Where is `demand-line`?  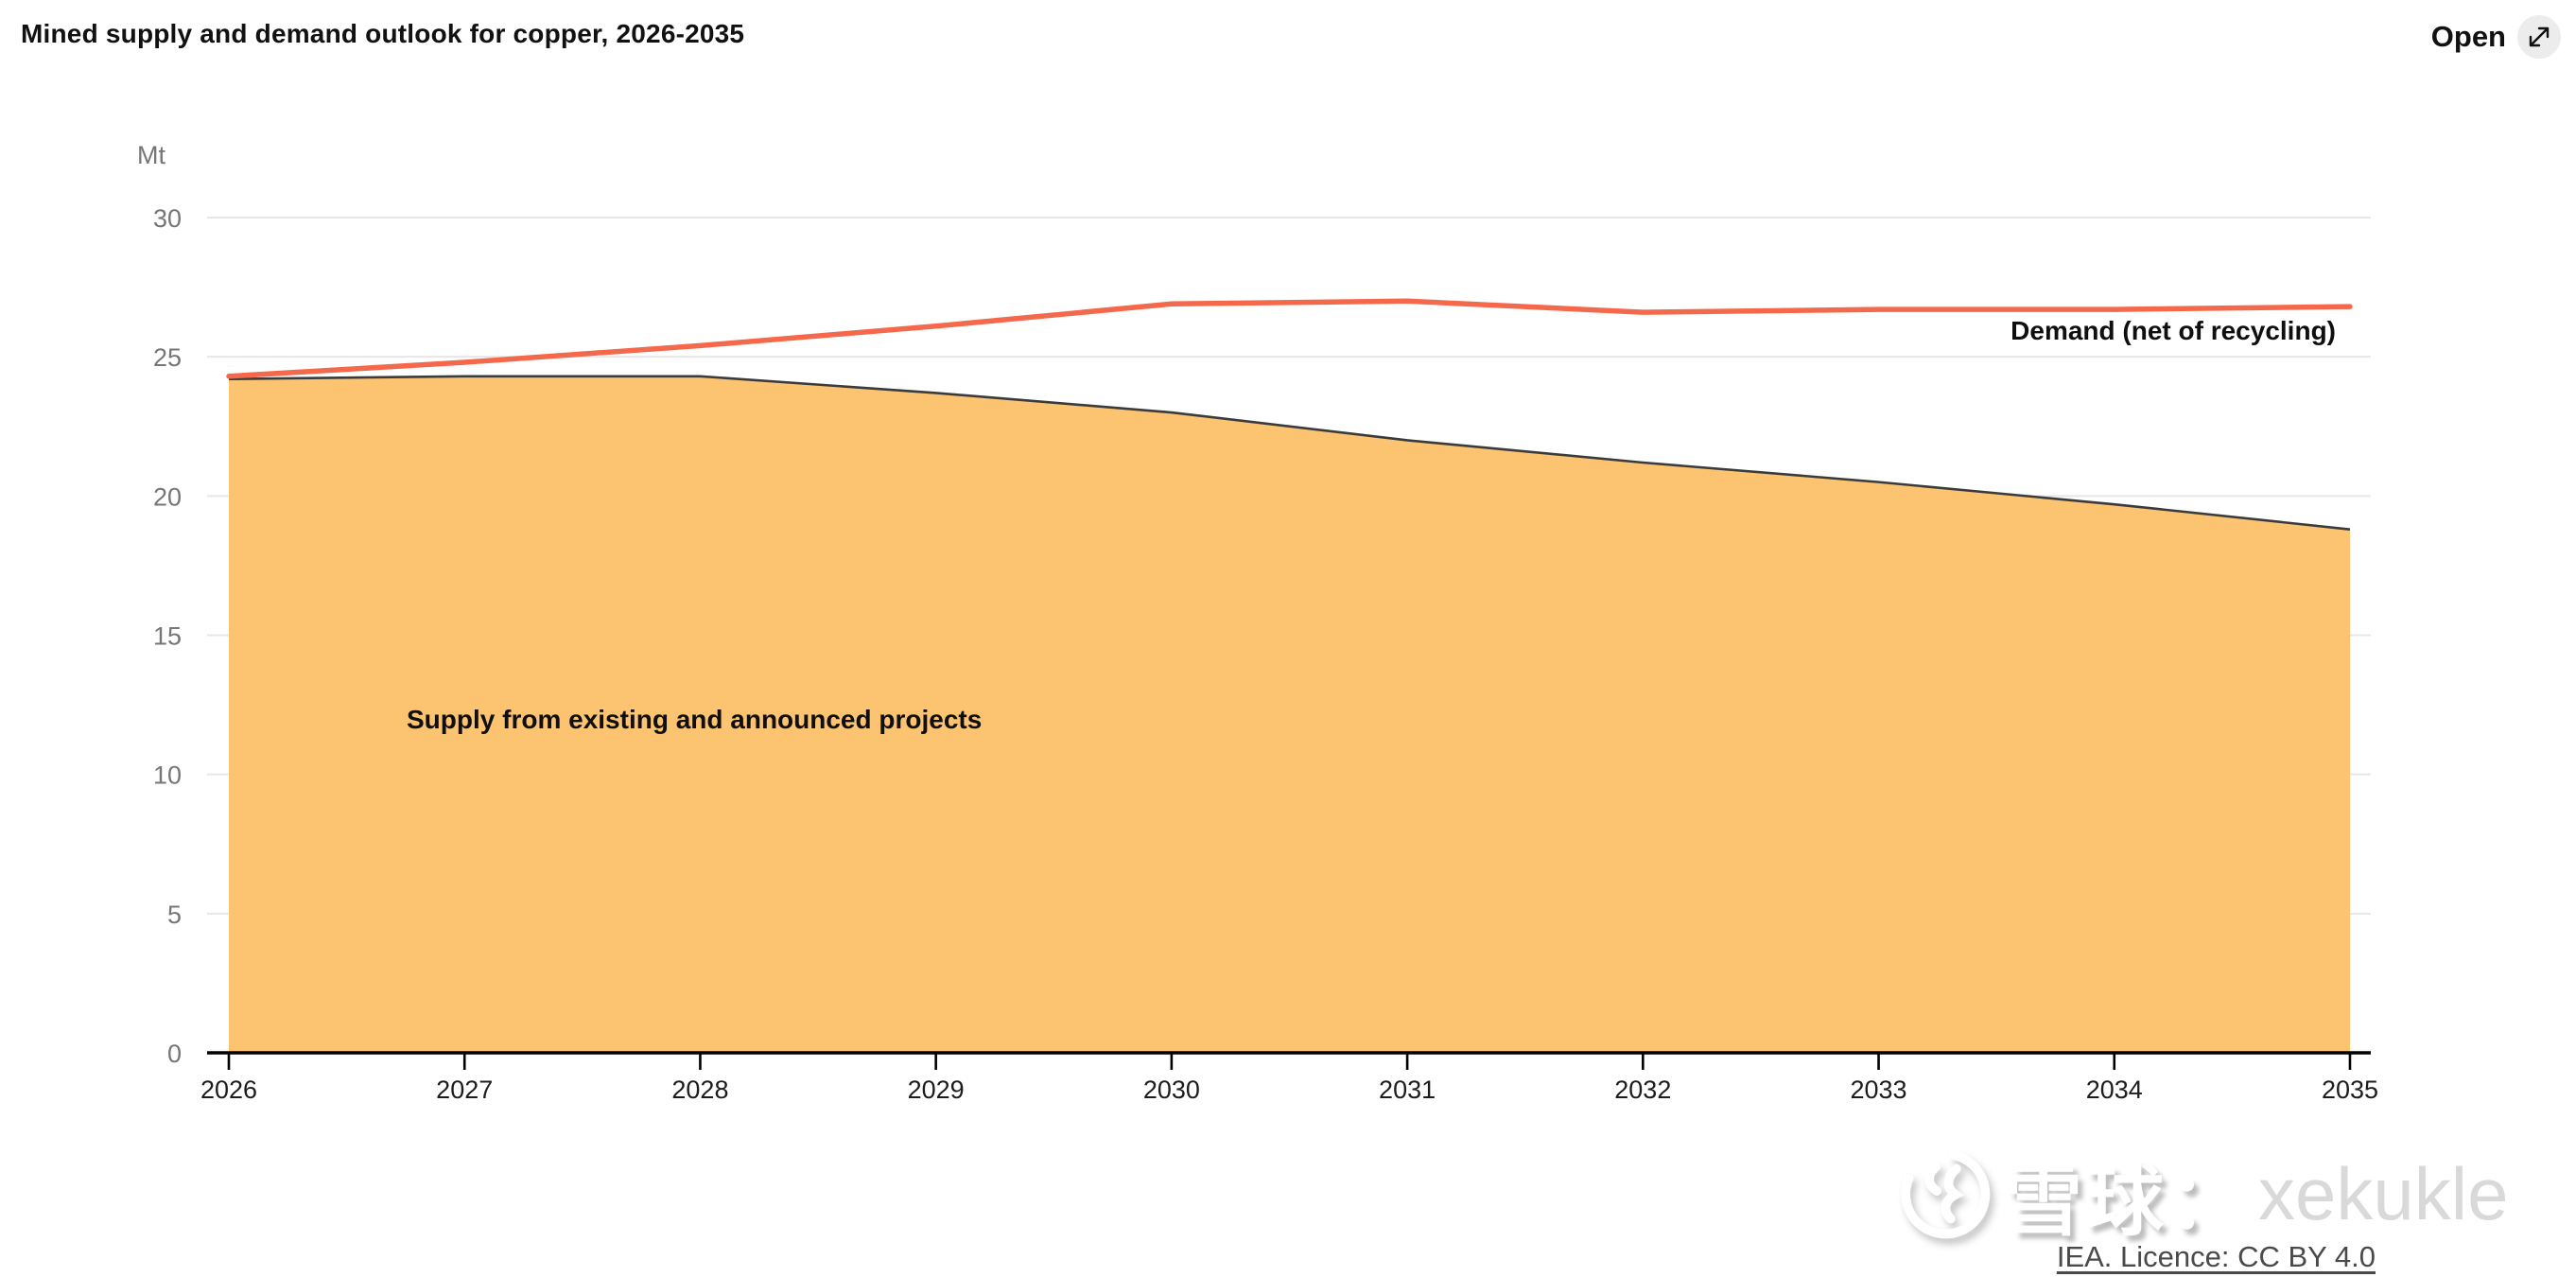
demand-line is located at coordinates (1289, 338).